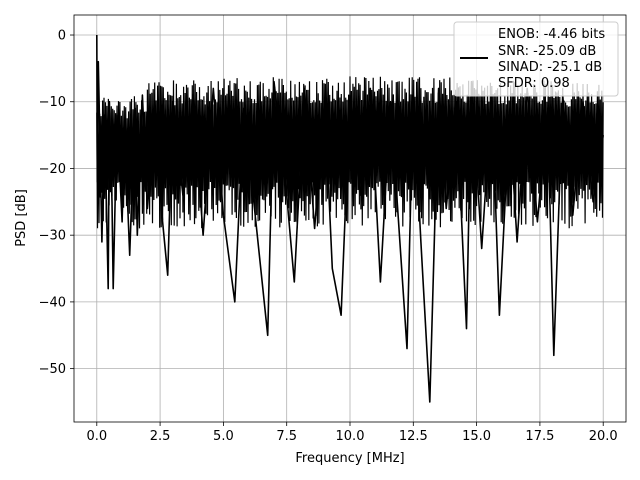 The height and width of the screenshot is (480, 640). I want to click on legend-sfdr: SFDR: 0.98, so click(534, 83).